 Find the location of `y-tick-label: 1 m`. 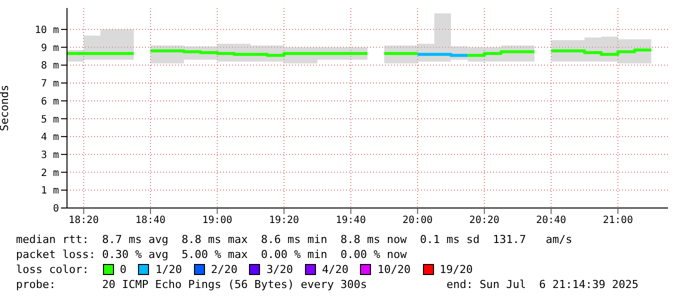

y-tick-label: 1 m is located at coordinates (49, 191).